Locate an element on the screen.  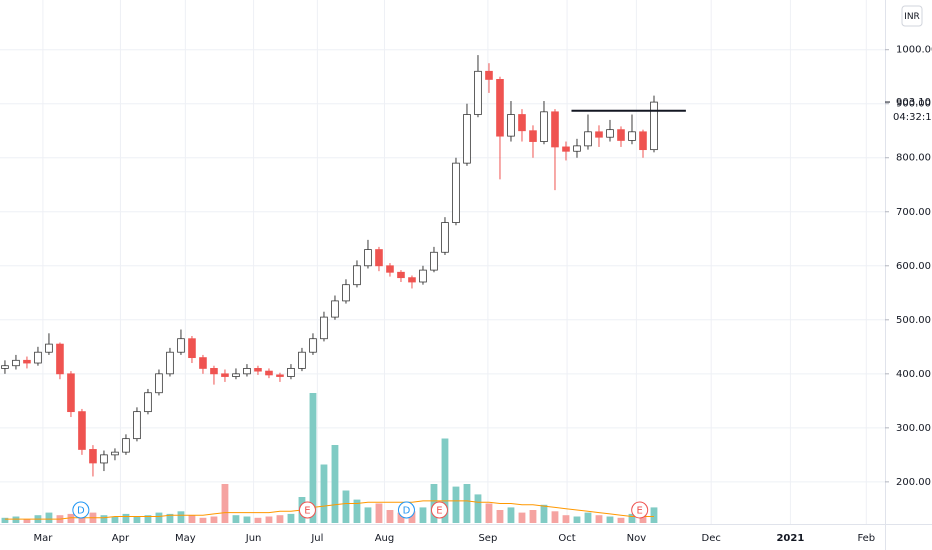
currency: INR is located at coordinates (912, 17).